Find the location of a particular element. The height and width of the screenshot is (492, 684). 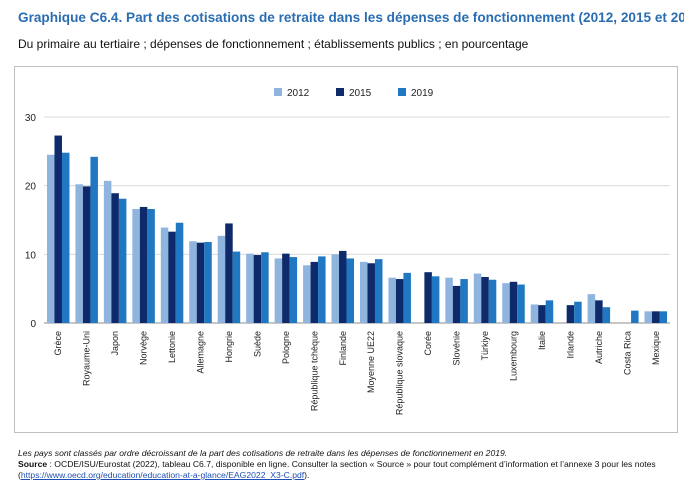

x-tick-label: Hongrie is located at coordinates (229, 347).